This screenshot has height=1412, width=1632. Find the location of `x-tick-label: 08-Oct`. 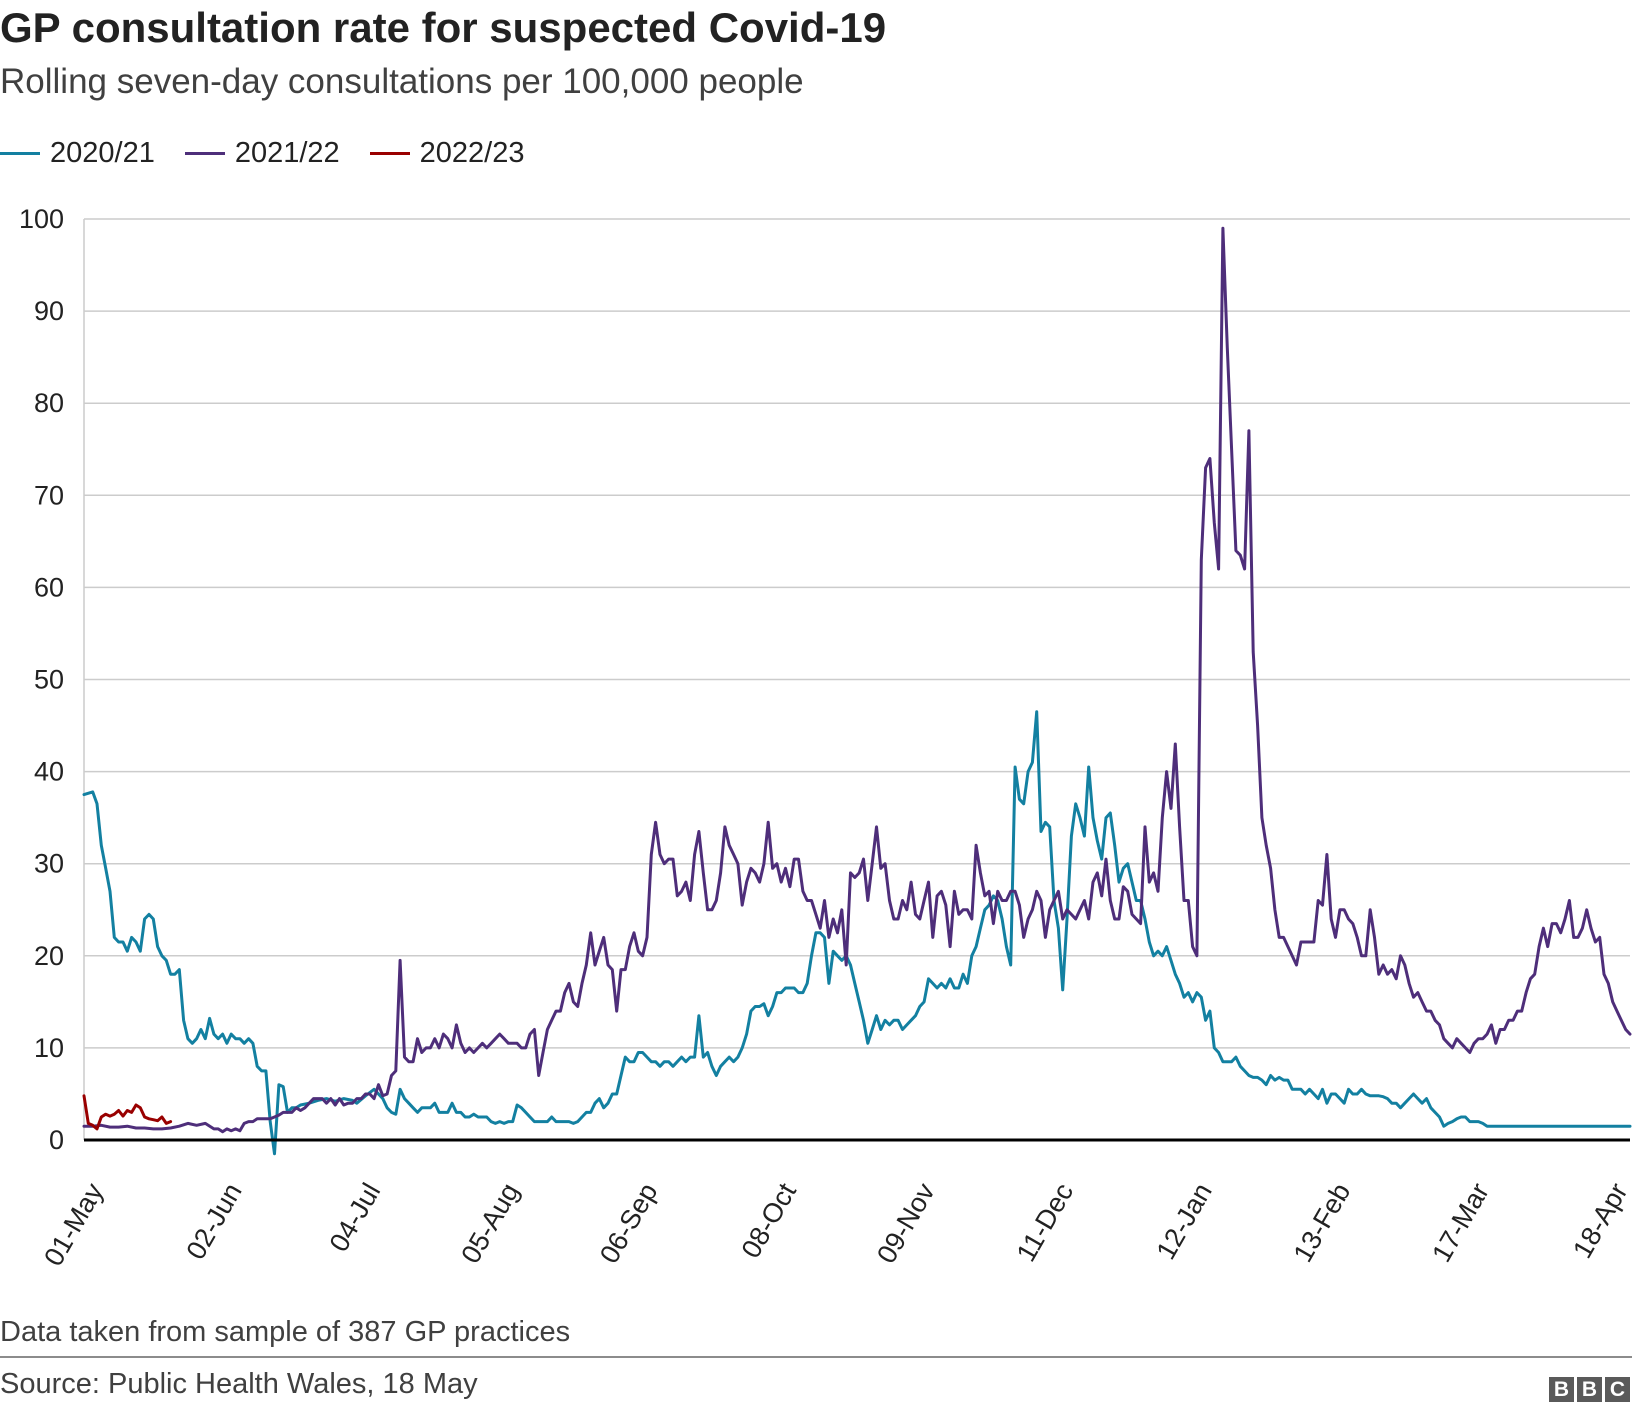

x-tick-label: 08-Oct is located at coordinates (769, 1221).